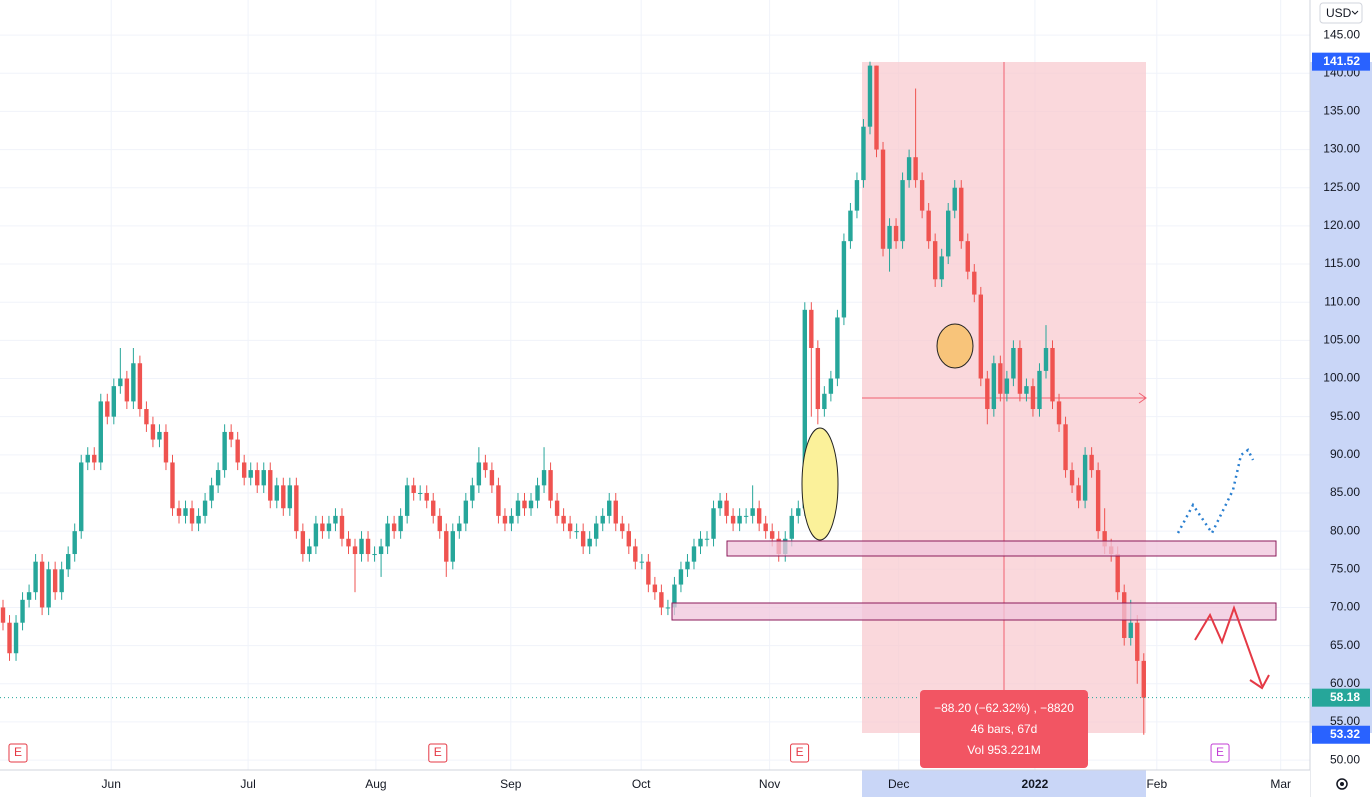  What do you see at coordinates (1345, 759) in the screenshot?
I see `y-tick-label: 50.00` at bounding box center [1345, 759].